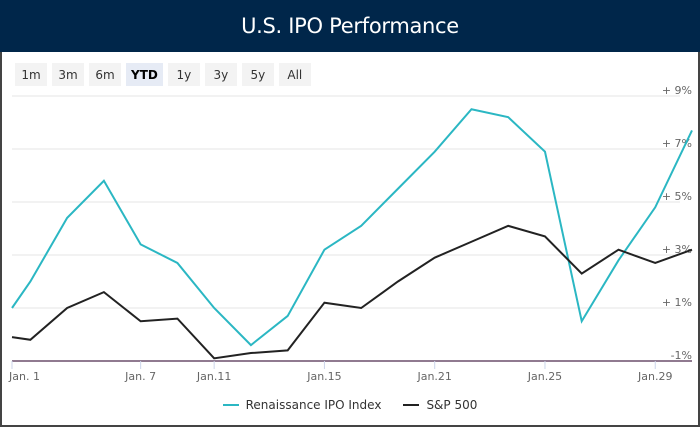  What do you see at coordinates (433, 376) in the screenshot?
I see `x-tick-label: Jan.21` at bounding box center [433, 376].